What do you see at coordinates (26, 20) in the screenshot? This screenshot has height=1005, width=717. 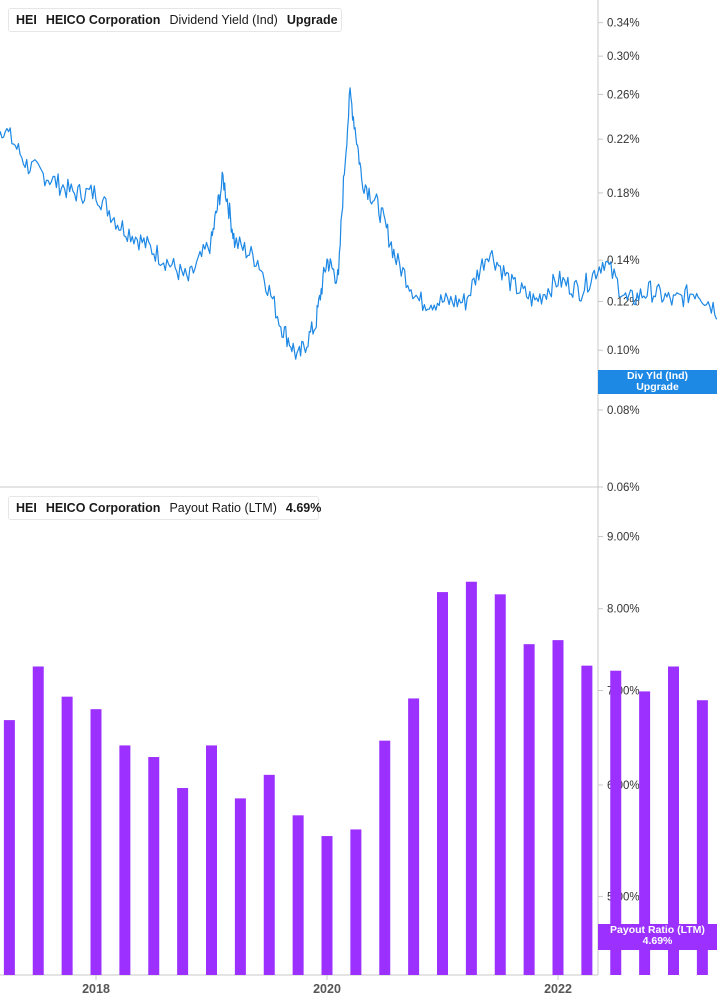 I see `top-legend-ticker: HEI` at bounding box center [26, 20].